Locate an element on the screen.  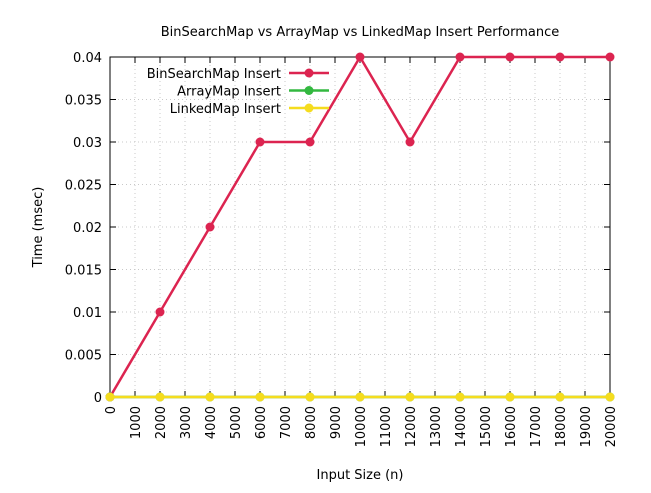
x-tick-label: 11000 is located at coordinates (386, 426).